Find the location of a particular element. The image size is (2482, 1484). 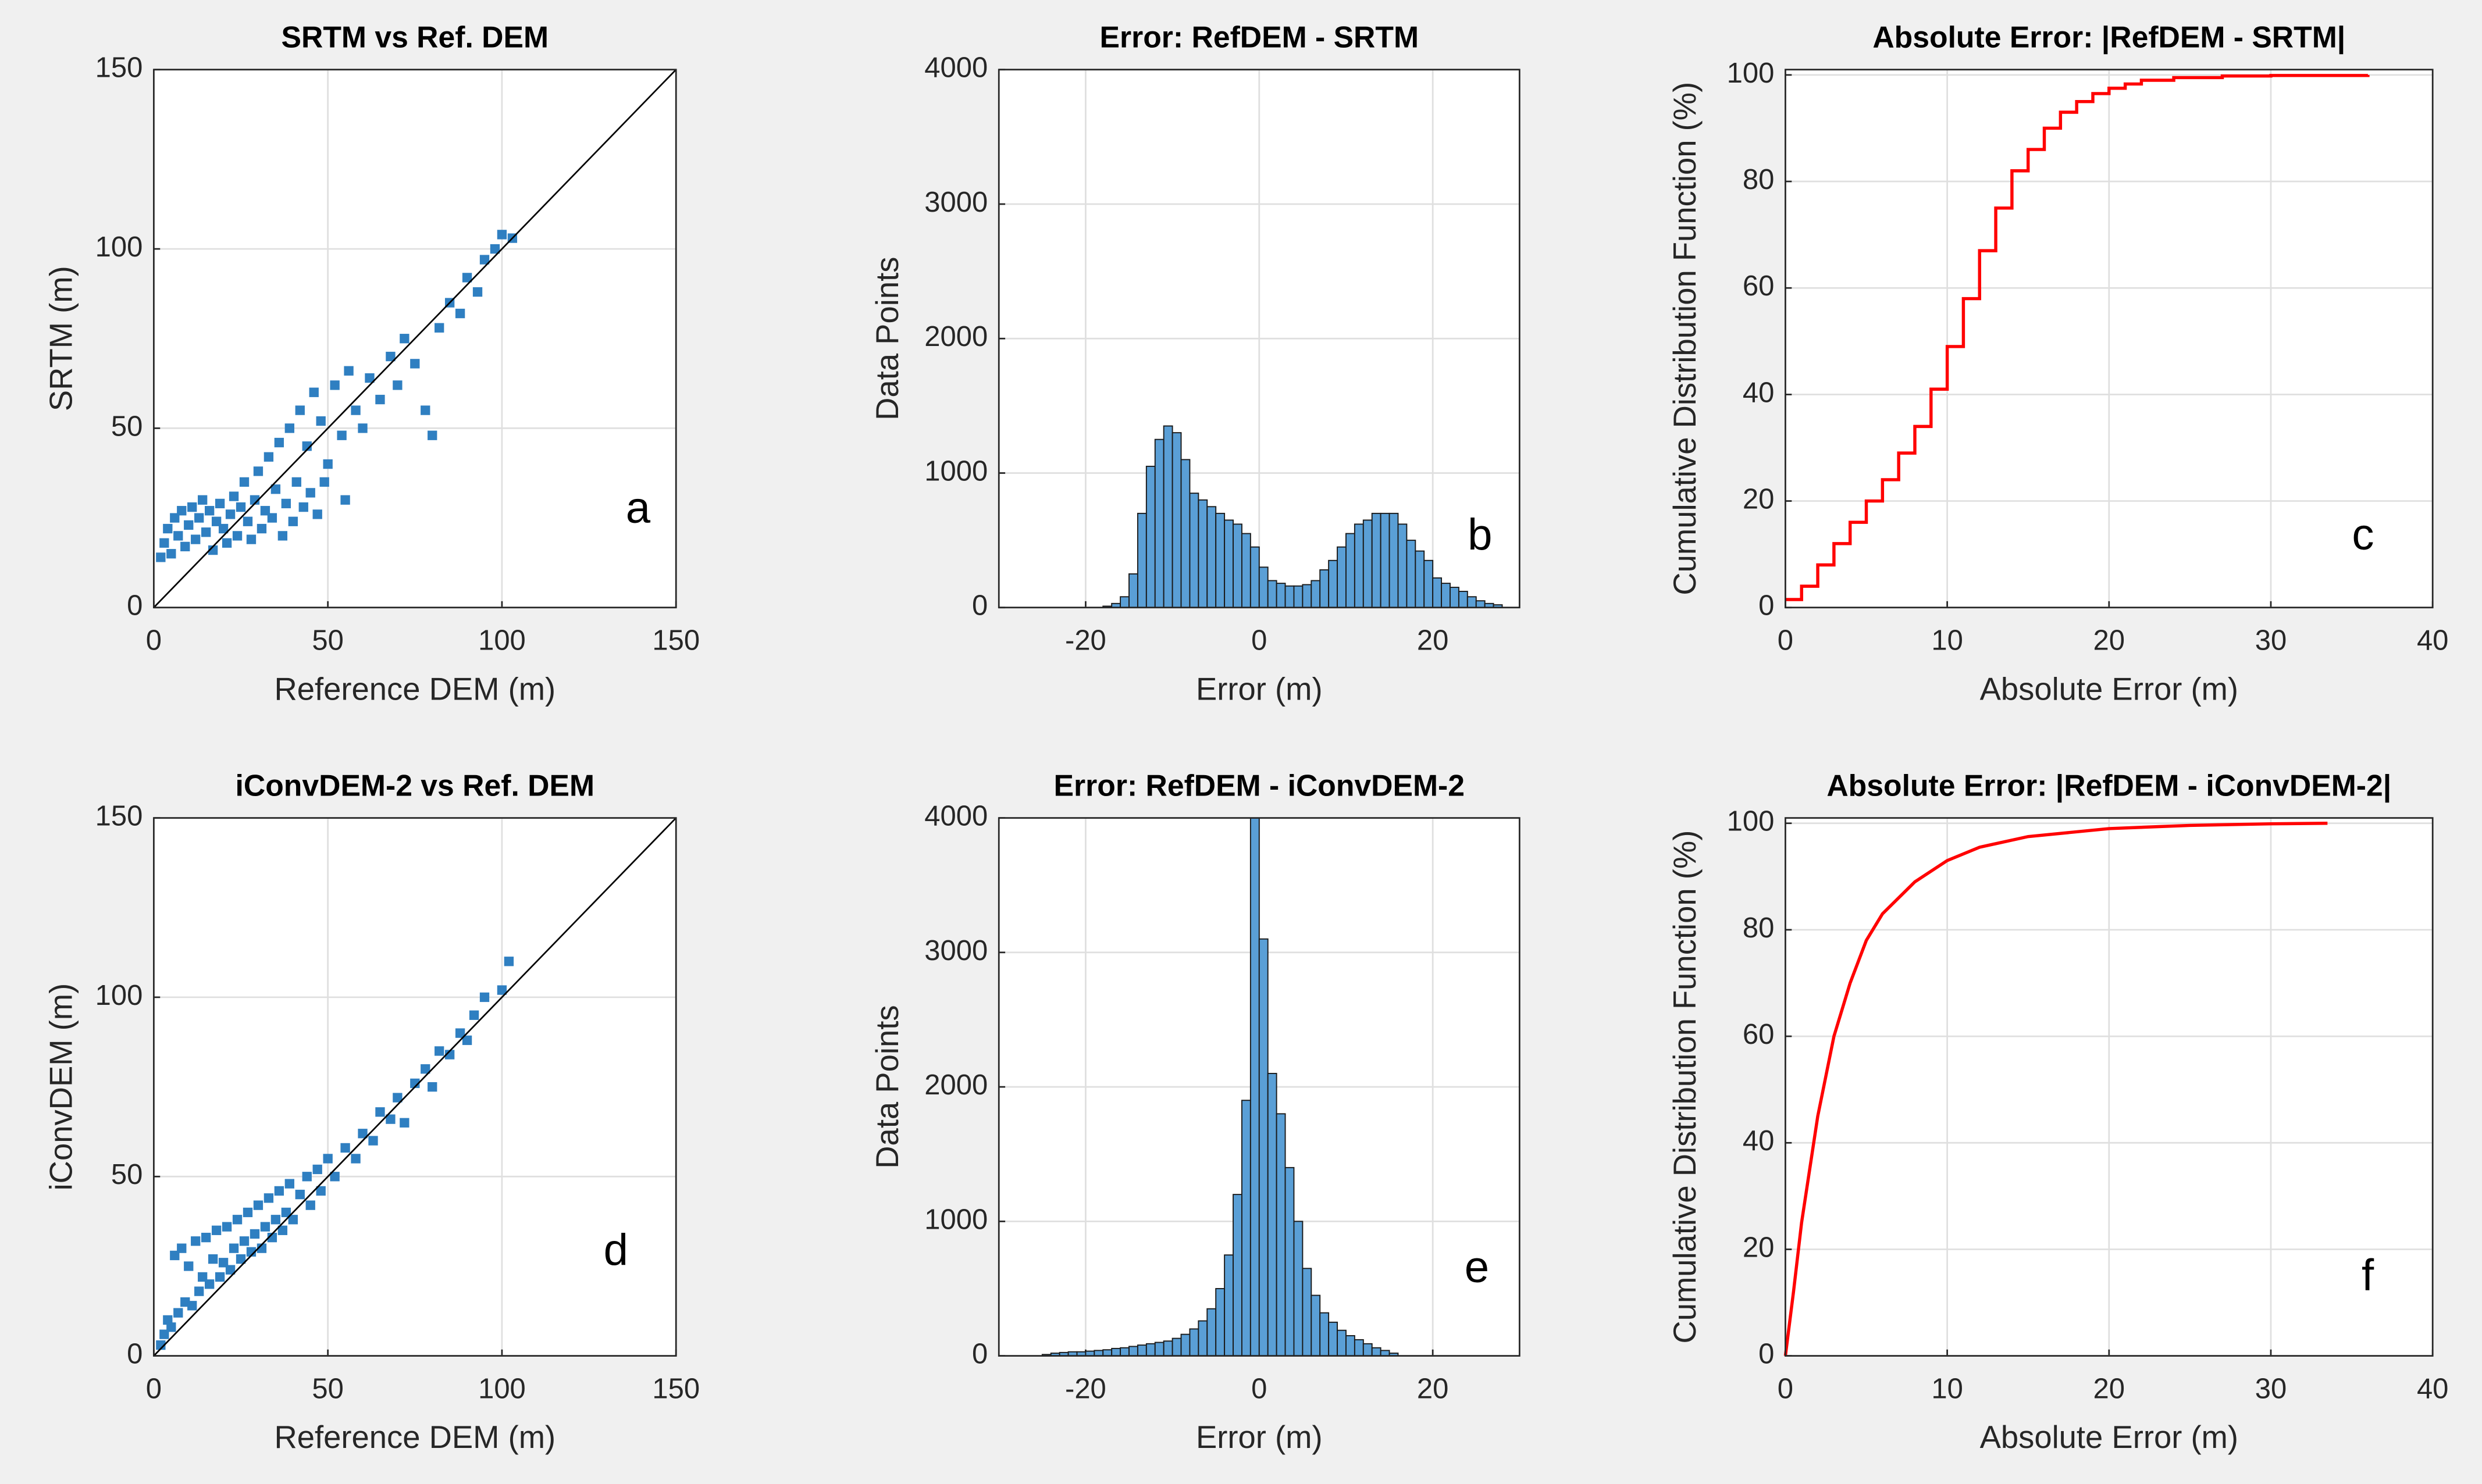

chart-title: iConvDEM-2 vs Ref. DEM is located at coordinates (415, 785).